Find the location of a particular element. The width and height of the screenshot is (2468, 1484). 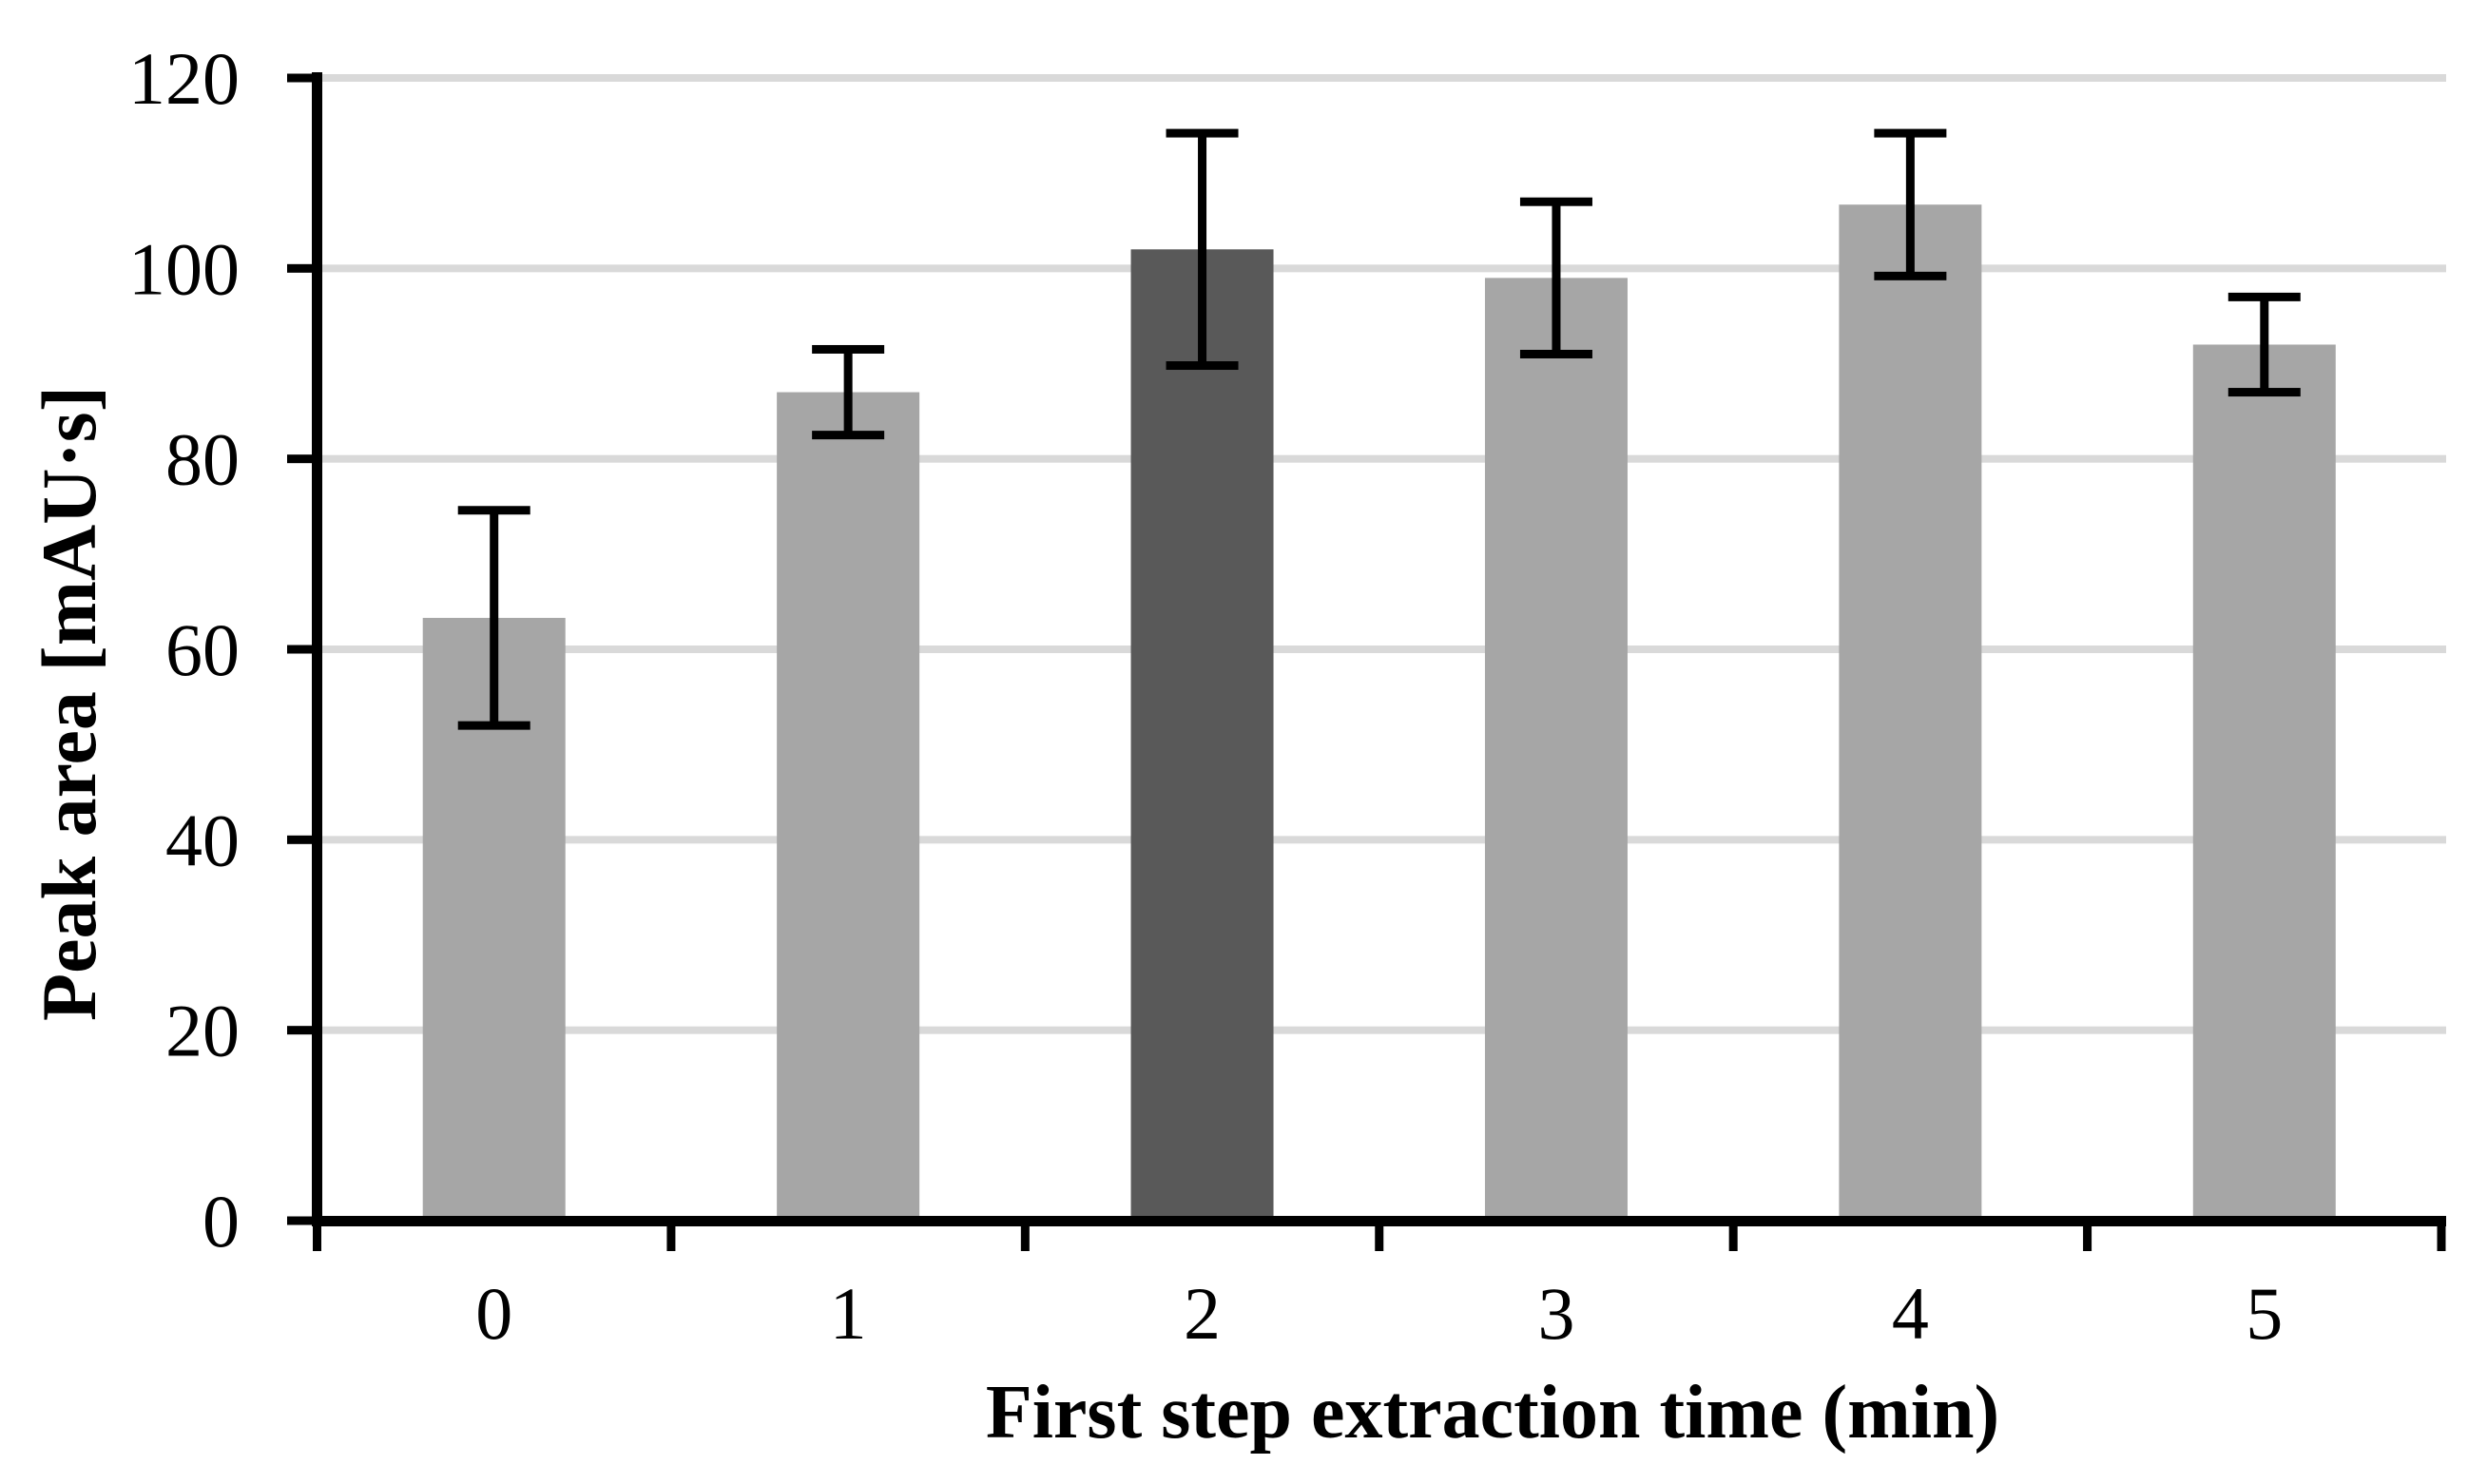

x-tick-label: 5 is located at coordinates (2264, 1313).